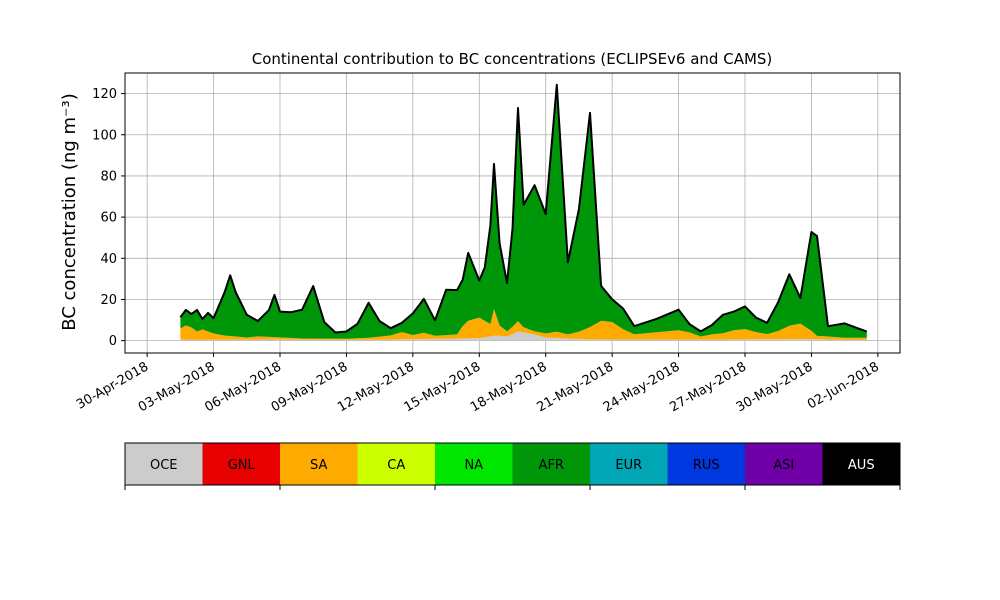  I want to click on colorbar-swatch-na, so click(474, 464).